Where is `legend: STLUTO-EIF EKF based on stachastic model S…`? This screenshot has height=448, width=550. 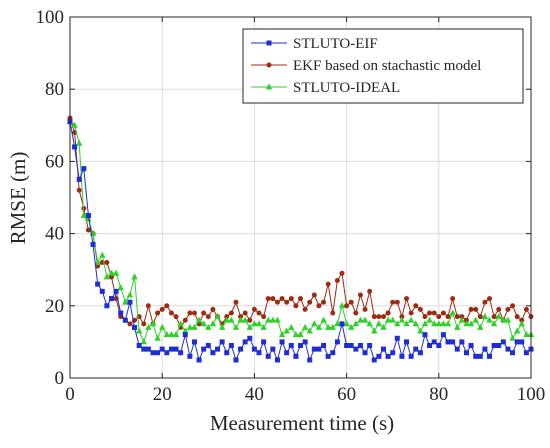
legend: STLUTO-EIF EKF based on stachastic model S… is located at coordinates (383, 66).